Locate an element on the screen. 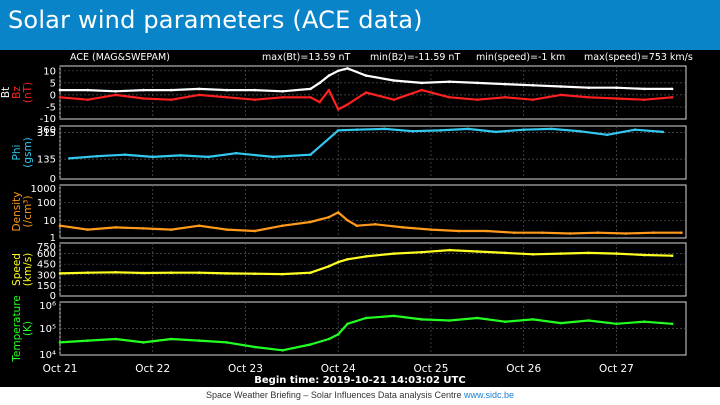 This screenshot has height=405, width=720. footer-link: www.sidc.be is located at coordinates (489, 395).